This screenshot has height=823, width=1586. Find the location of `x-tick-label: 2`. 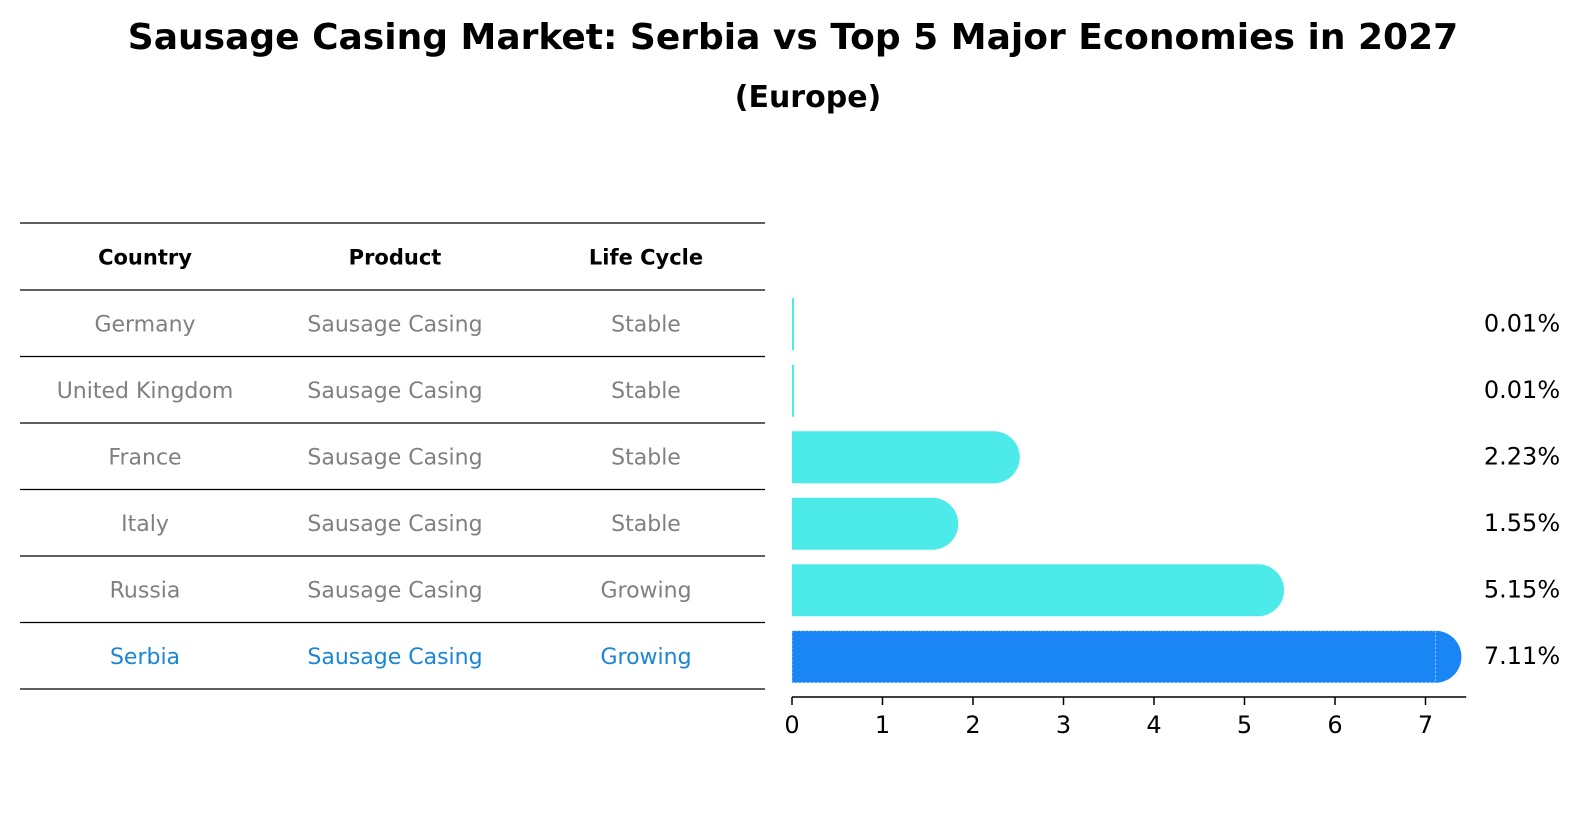

x-tick-label: 2 is located at coordinates (972, 725).